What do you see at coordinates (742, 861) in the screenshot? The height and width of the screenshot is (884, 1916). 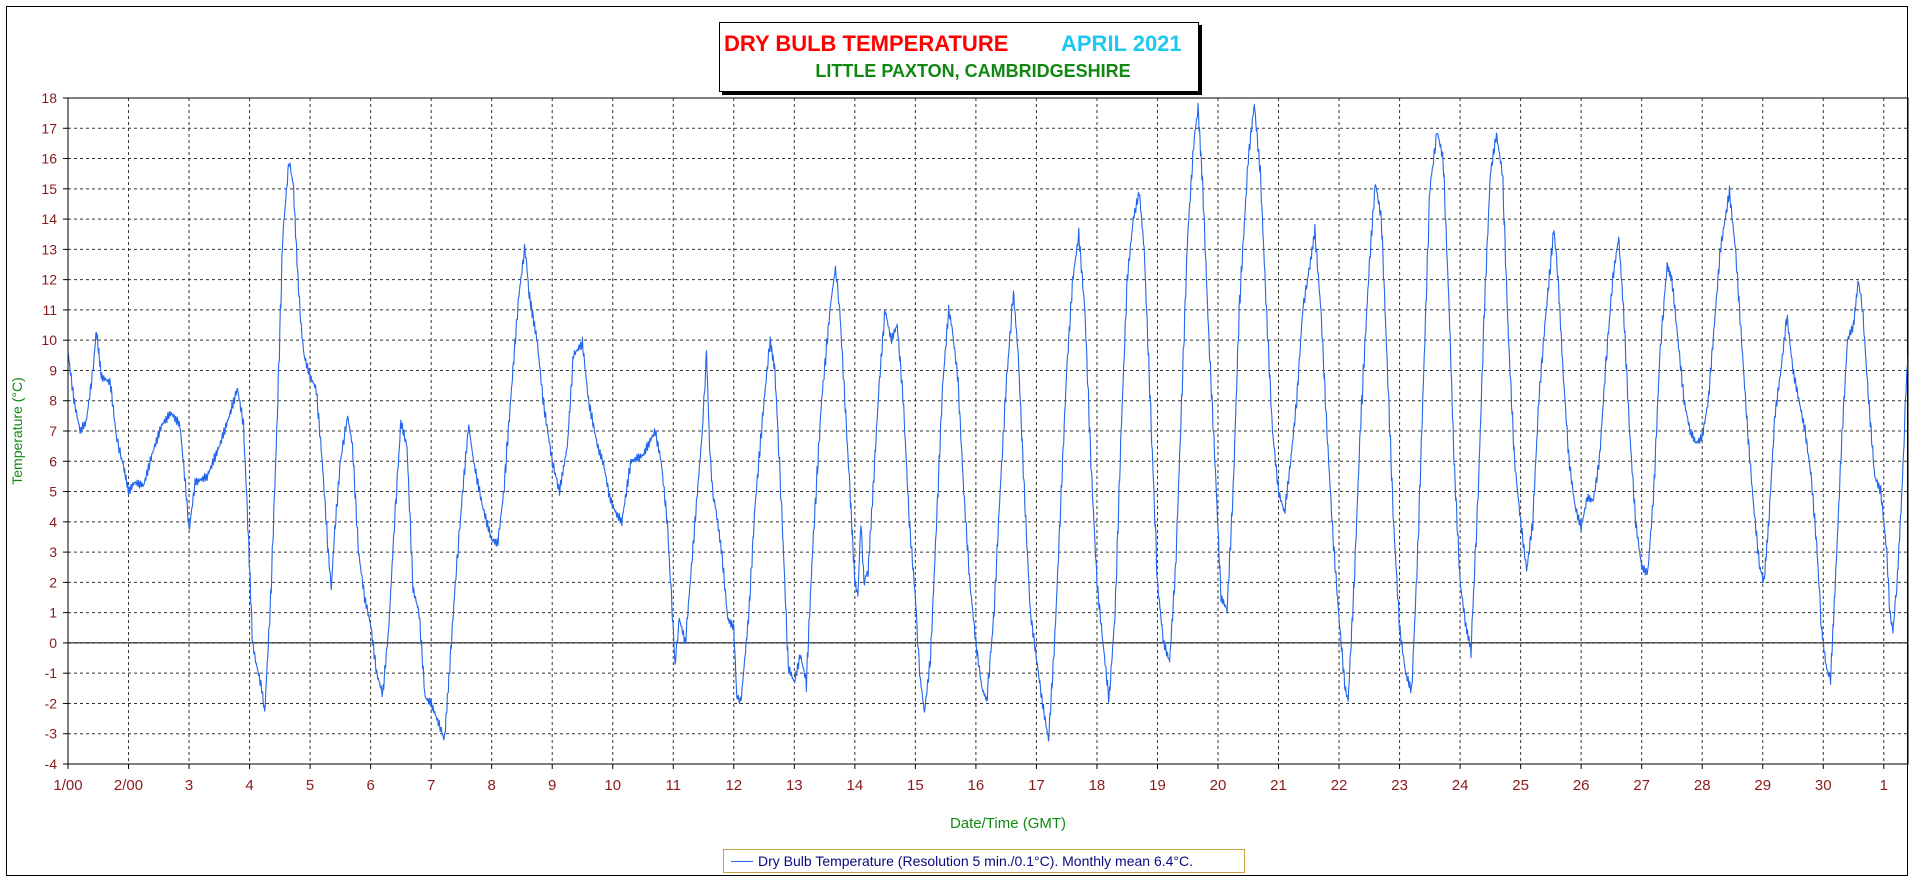 I see `legend-series-swatch` at bounding box center [742, 861].